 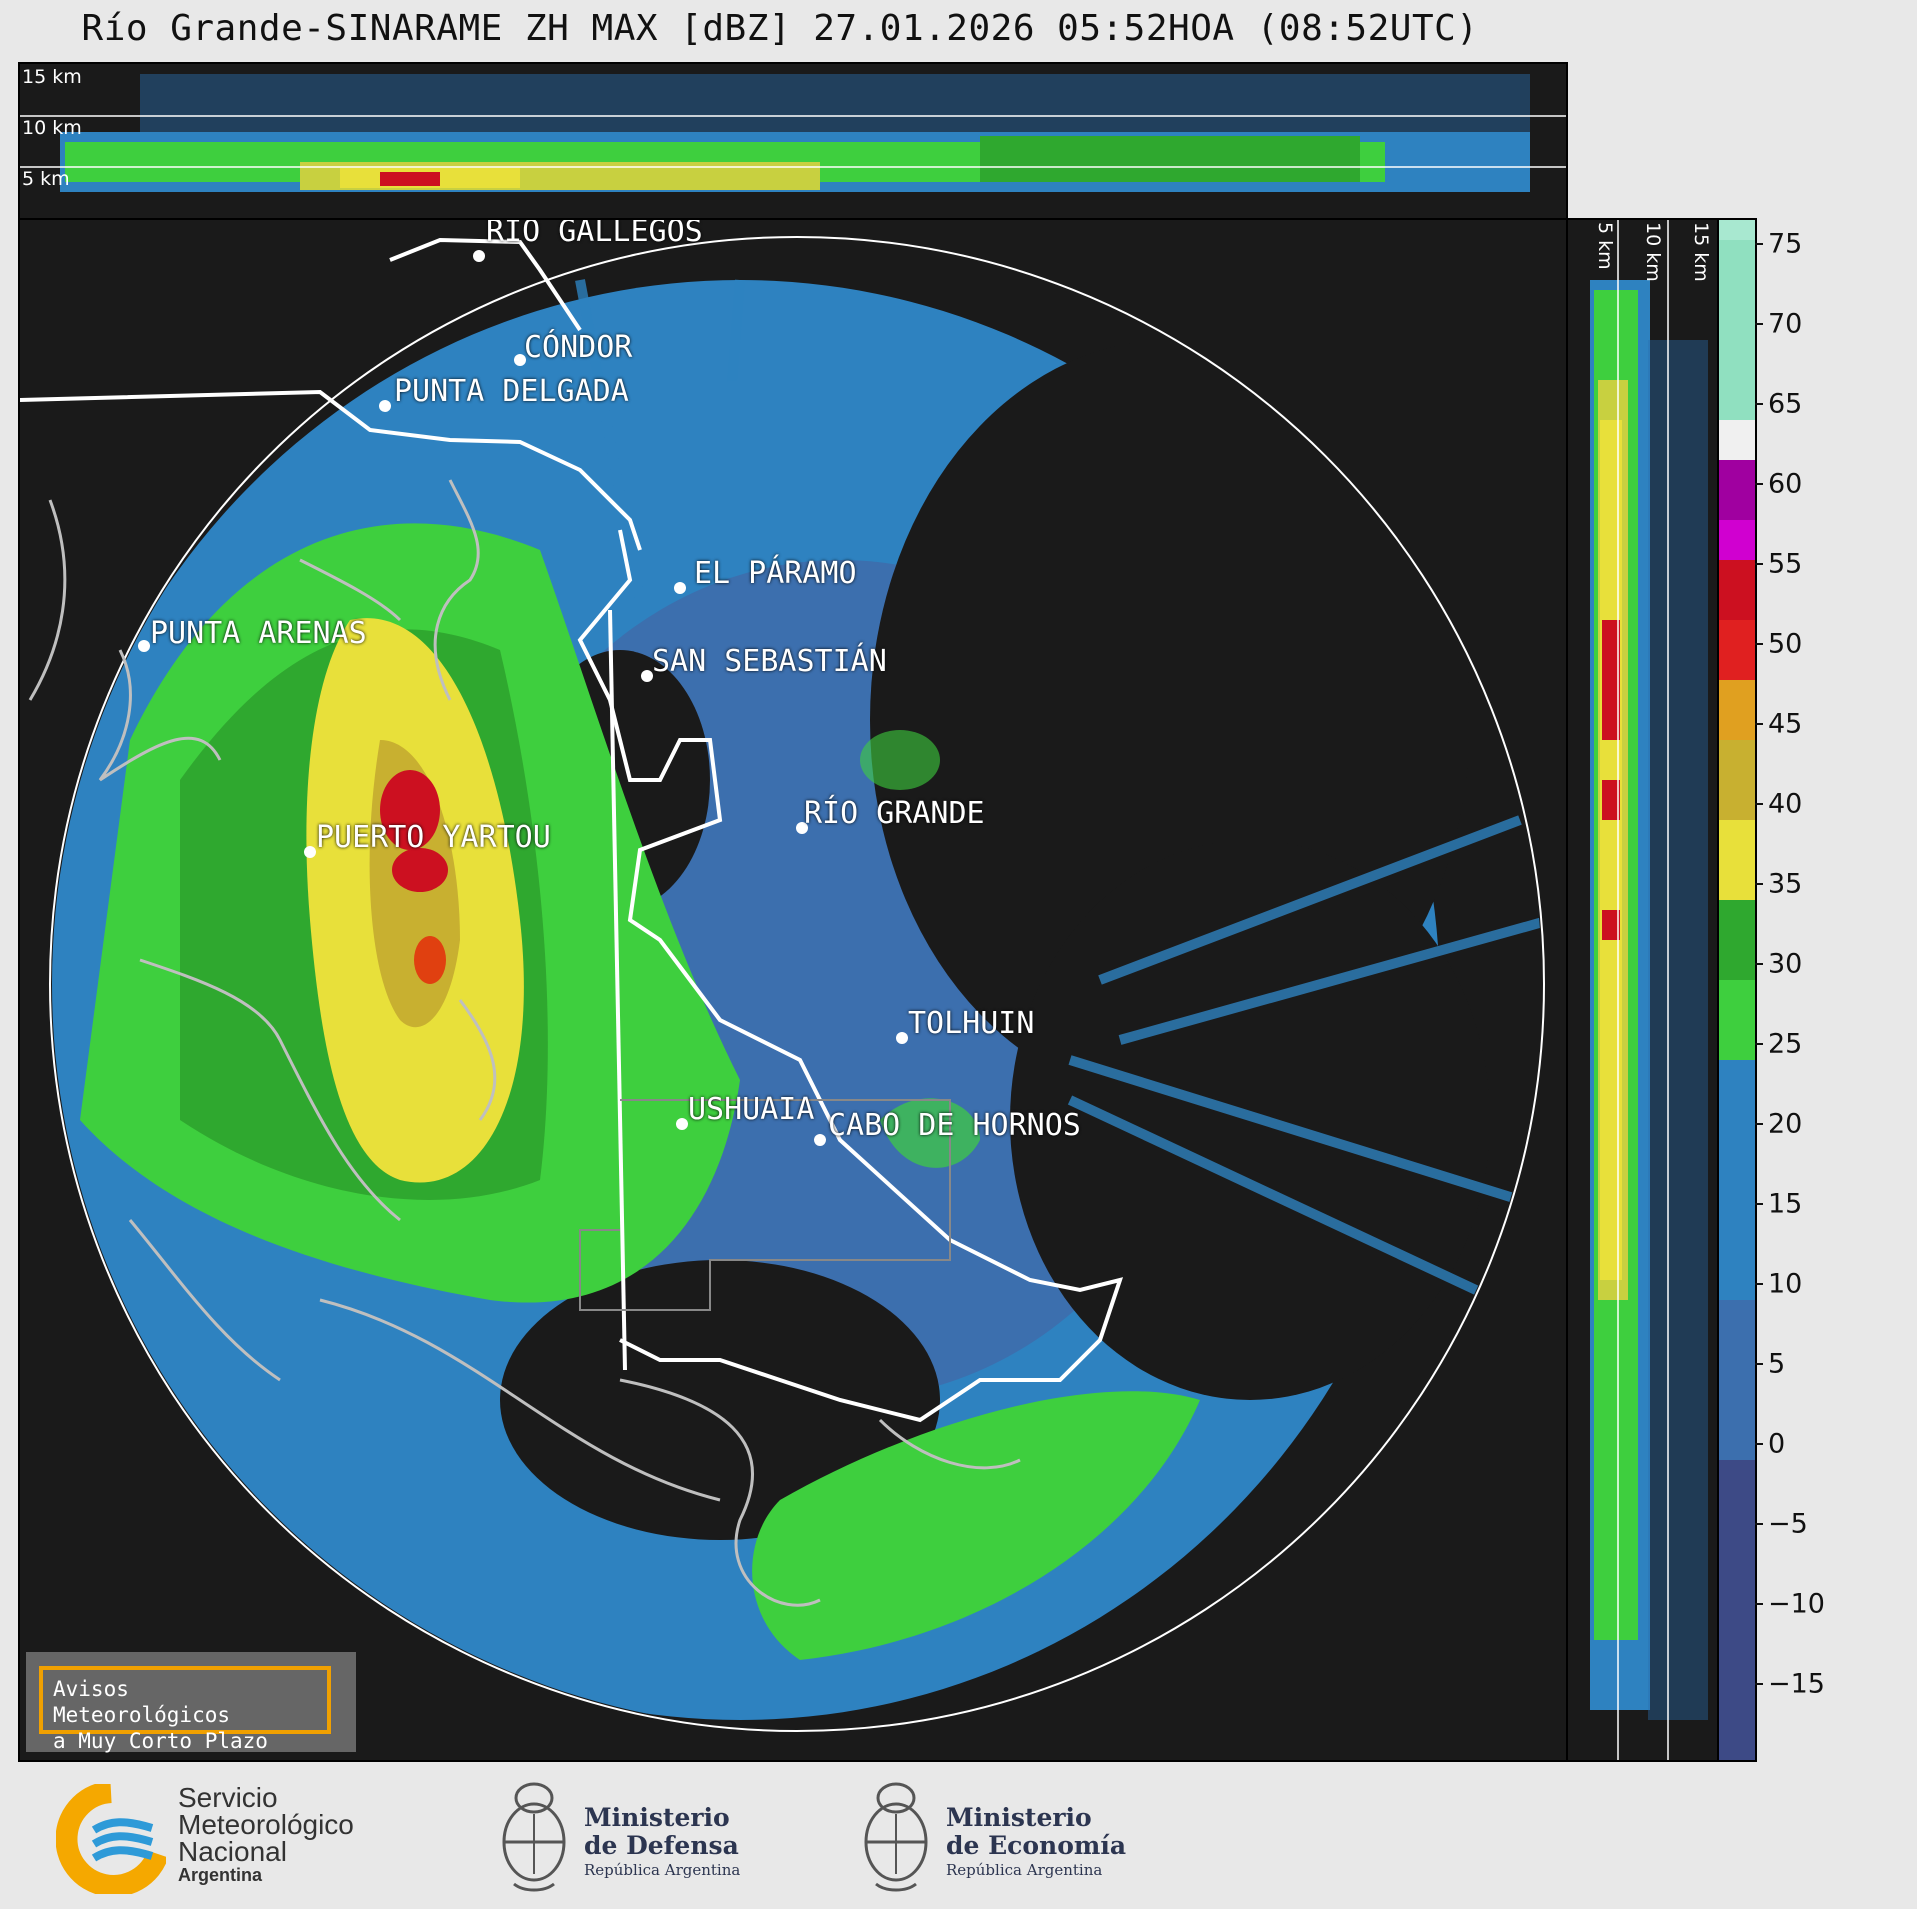 I want to click on colorbar-label-minus10: −10, so click(x=1796, y=1604).